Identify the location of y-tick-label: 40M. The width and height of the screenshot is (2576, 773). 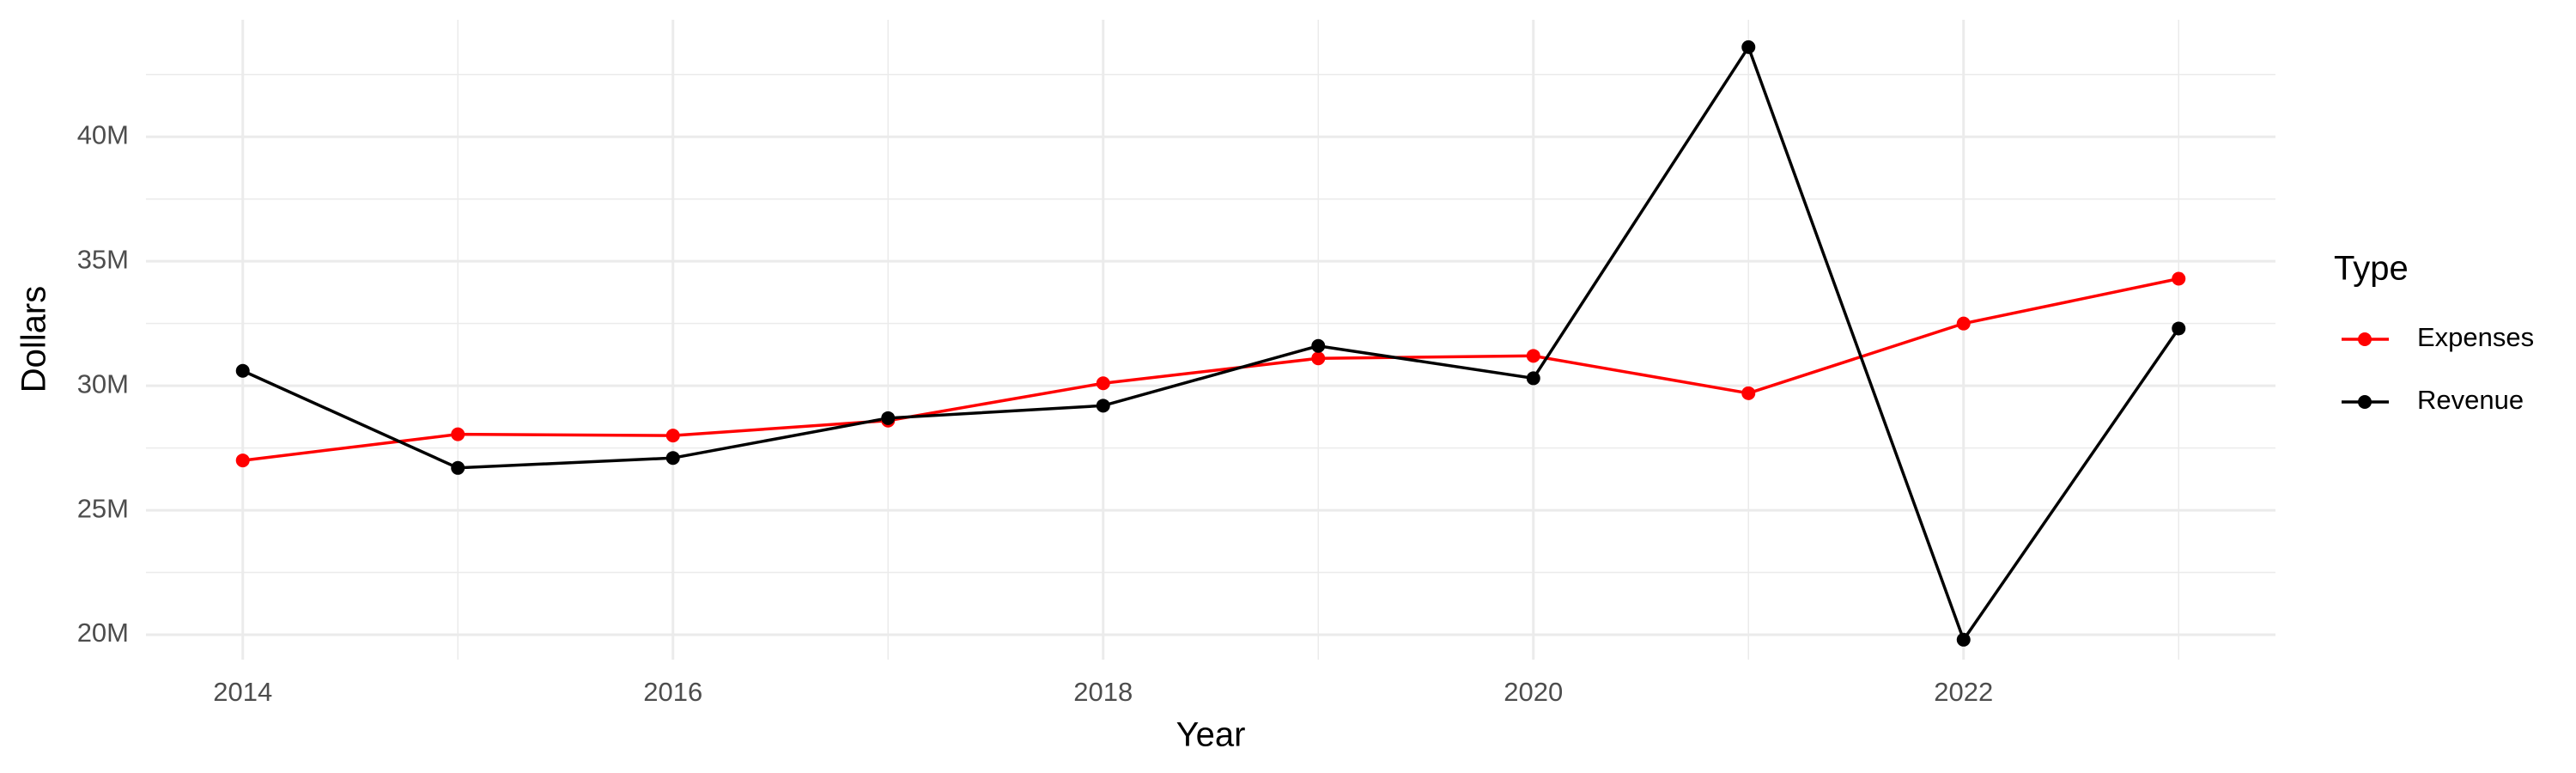
(103, 134).